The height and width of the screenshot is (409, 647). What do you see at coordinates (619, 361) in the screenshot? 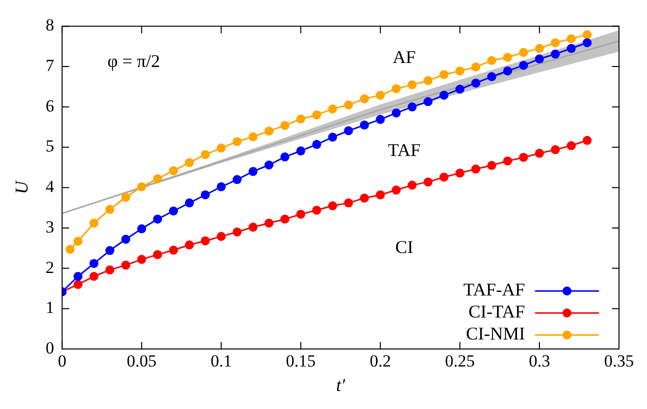
I see `x-tick-label: 0.35` at bounding box center [619, 361].